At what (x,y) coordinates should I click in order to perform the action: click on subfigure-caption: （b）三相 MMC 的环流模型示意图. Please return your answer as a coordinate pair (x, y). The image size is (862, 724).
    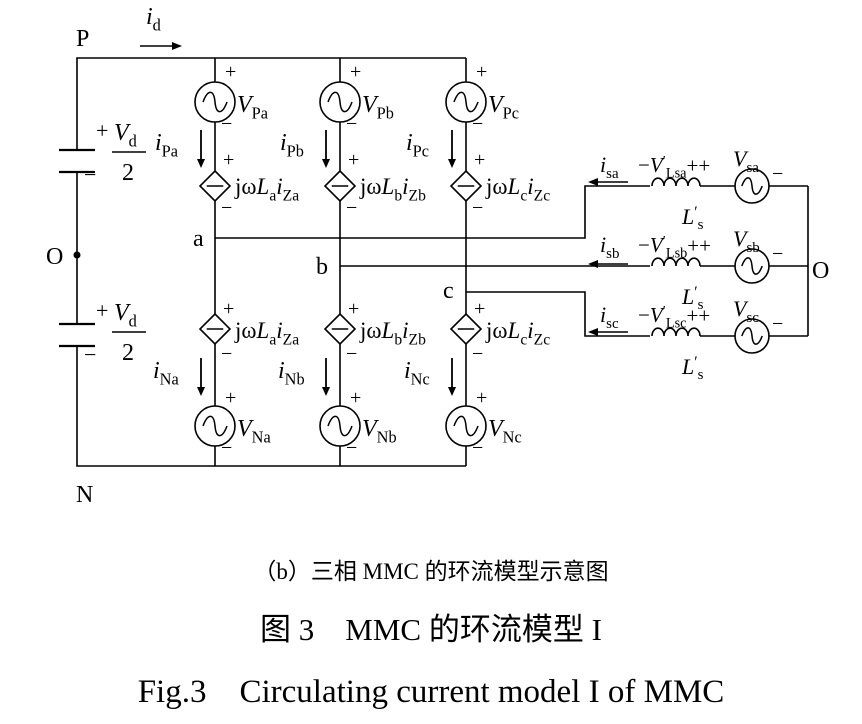
    Looking at the image, I should click on (431, 571).